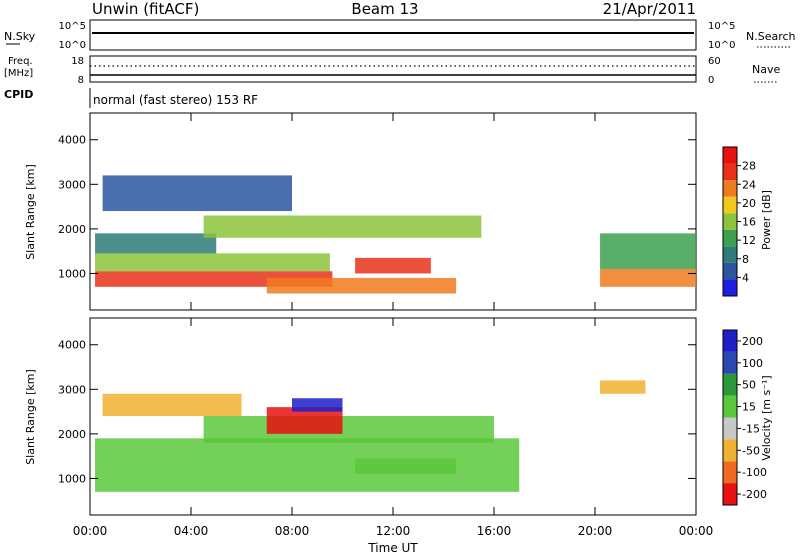 This screenshot has width=800, height=554. What do you see at coordinates (72, 184) in the screenshot?
I see `power-ytick-label: 3000` at bounding box center [72, 184].